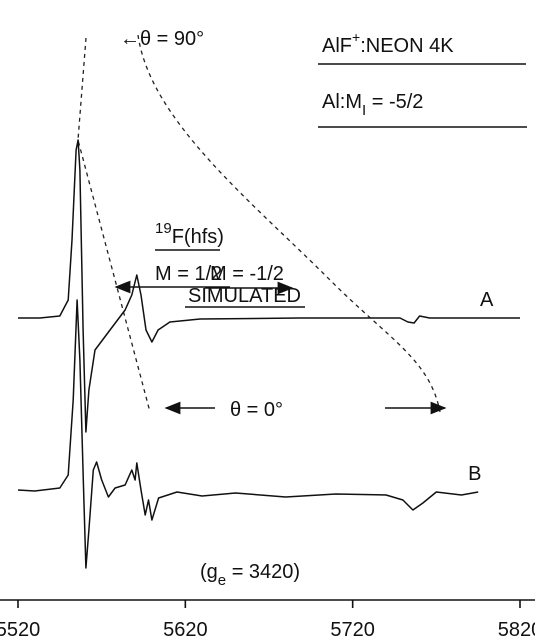 This screenshot has width=535, height=643. Describe the element at coordinates (256, 410) in the screenshot. I see `annotation: θ = 0°` at that location.